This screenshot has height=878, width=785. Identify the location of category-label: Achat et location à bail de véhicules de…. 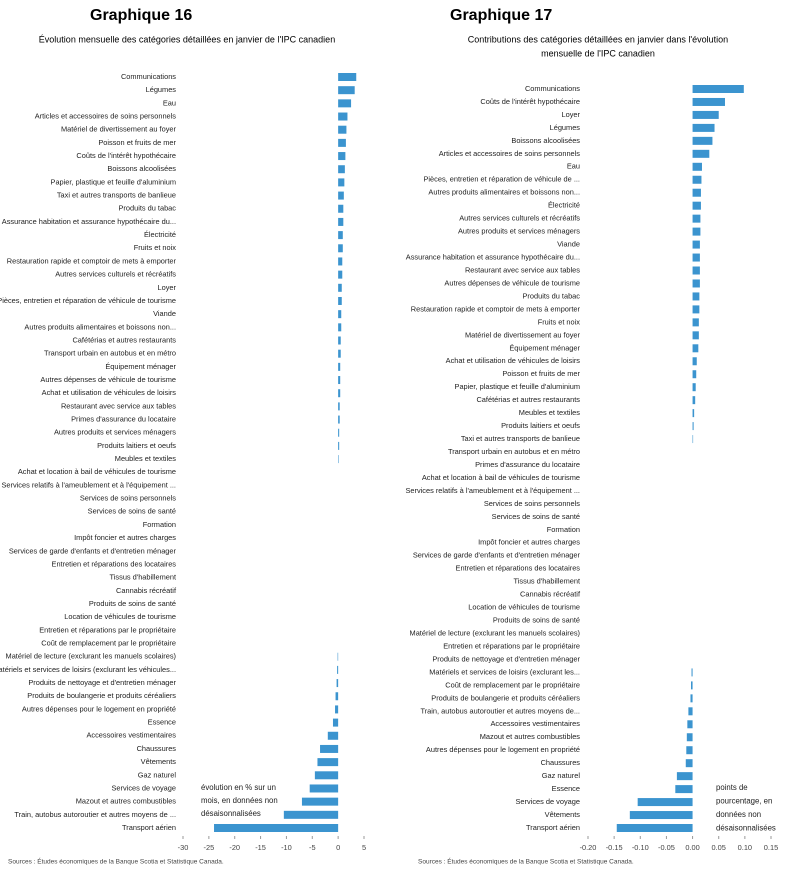
(501, 477).